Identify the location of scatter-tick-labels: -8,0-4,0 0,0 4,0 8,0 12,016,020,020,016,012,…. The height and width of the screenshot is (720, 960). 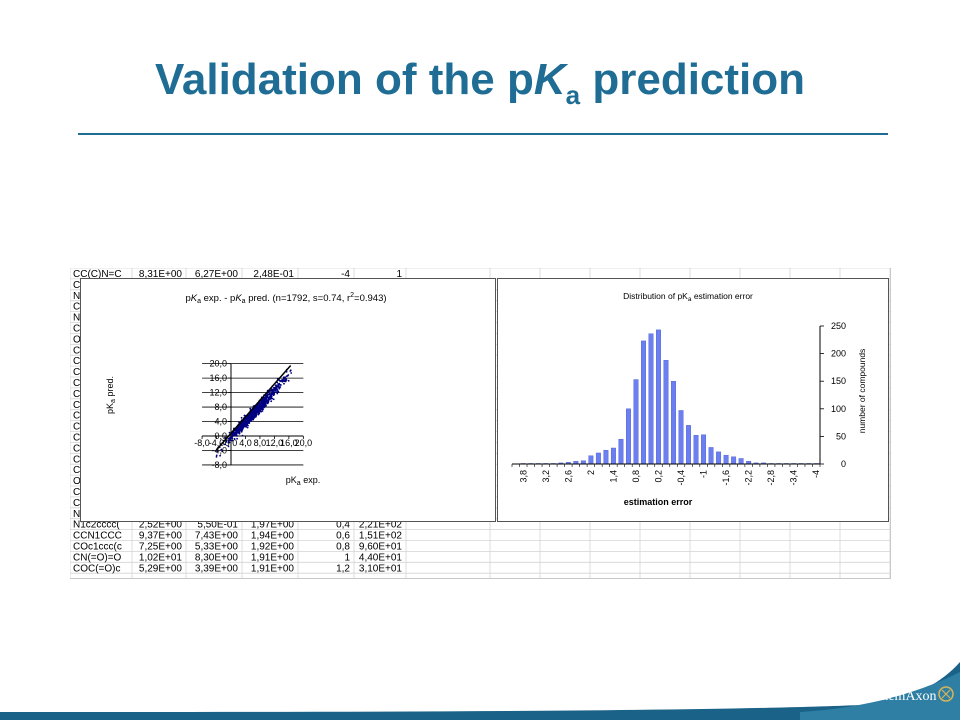
(253, 414).